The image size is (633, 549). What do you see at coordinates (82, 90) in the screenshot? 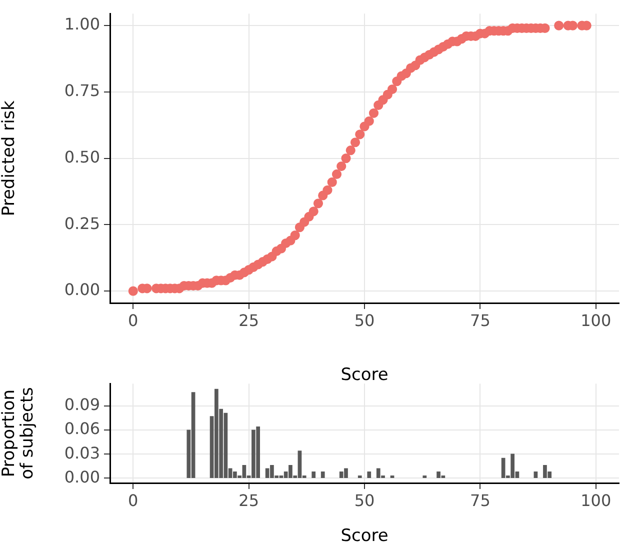
I see `y-tick-label: 0.75` at bounding box center [82, 90].